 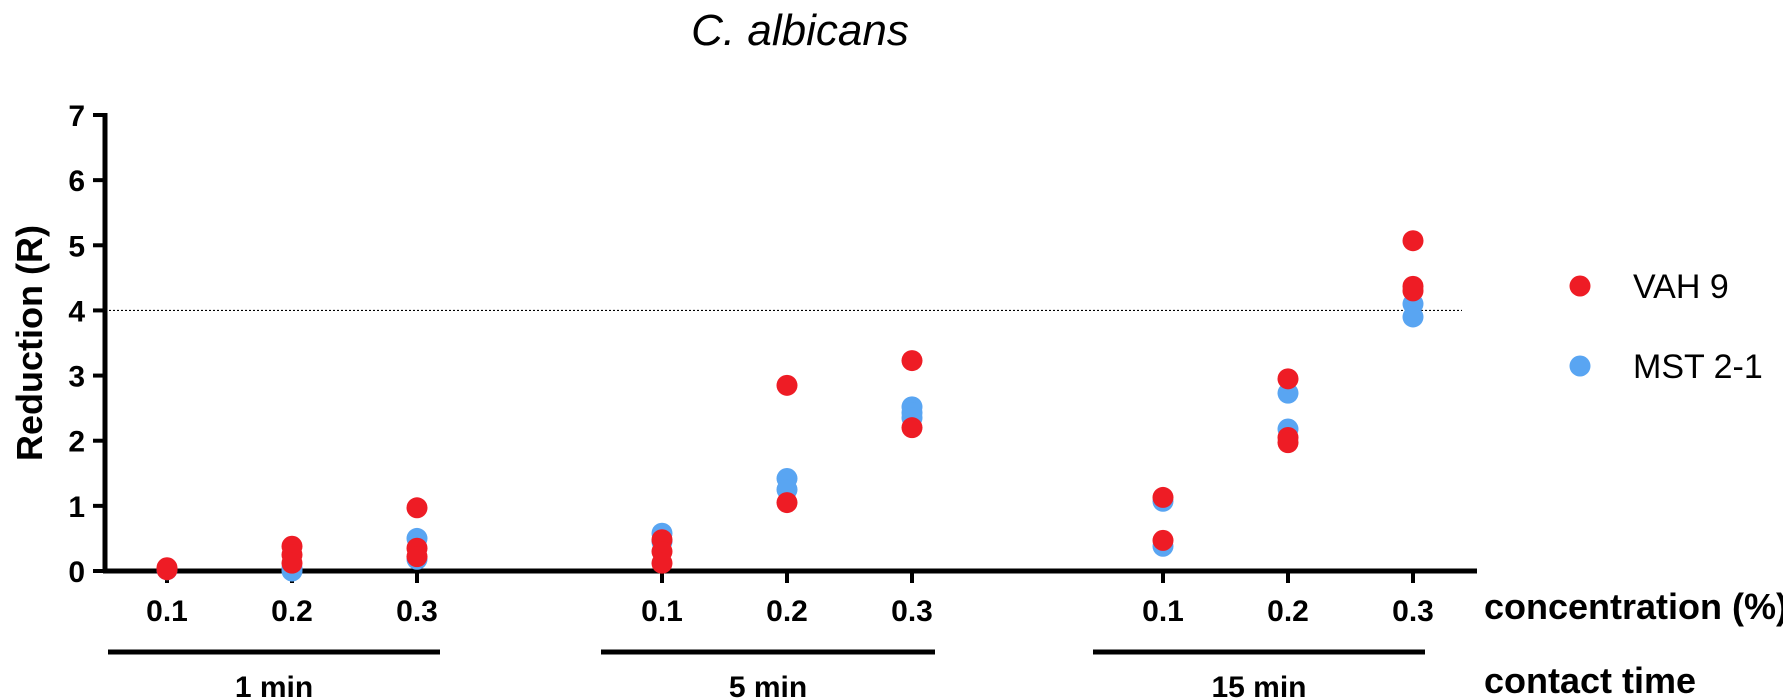 What do you see at coordinates (76, 507) in the screenshot?
I see `y-tick-label: 1` at bounding box center [76, 507].